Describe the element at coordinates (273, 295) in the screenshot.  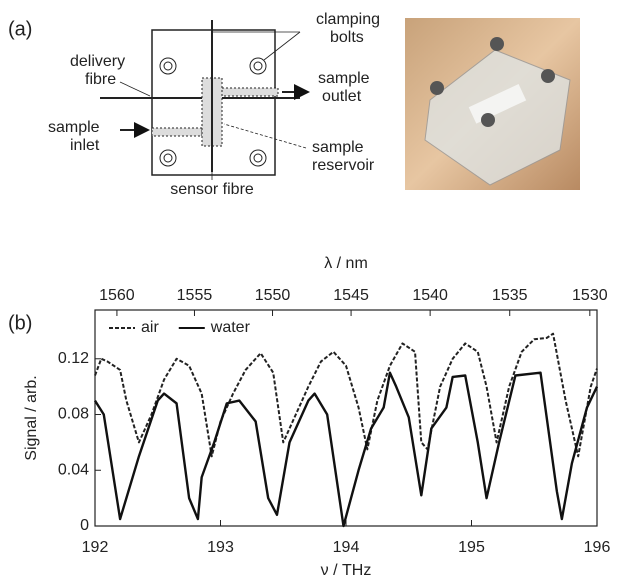
I see `x2-tick-label: 1550` at that location.